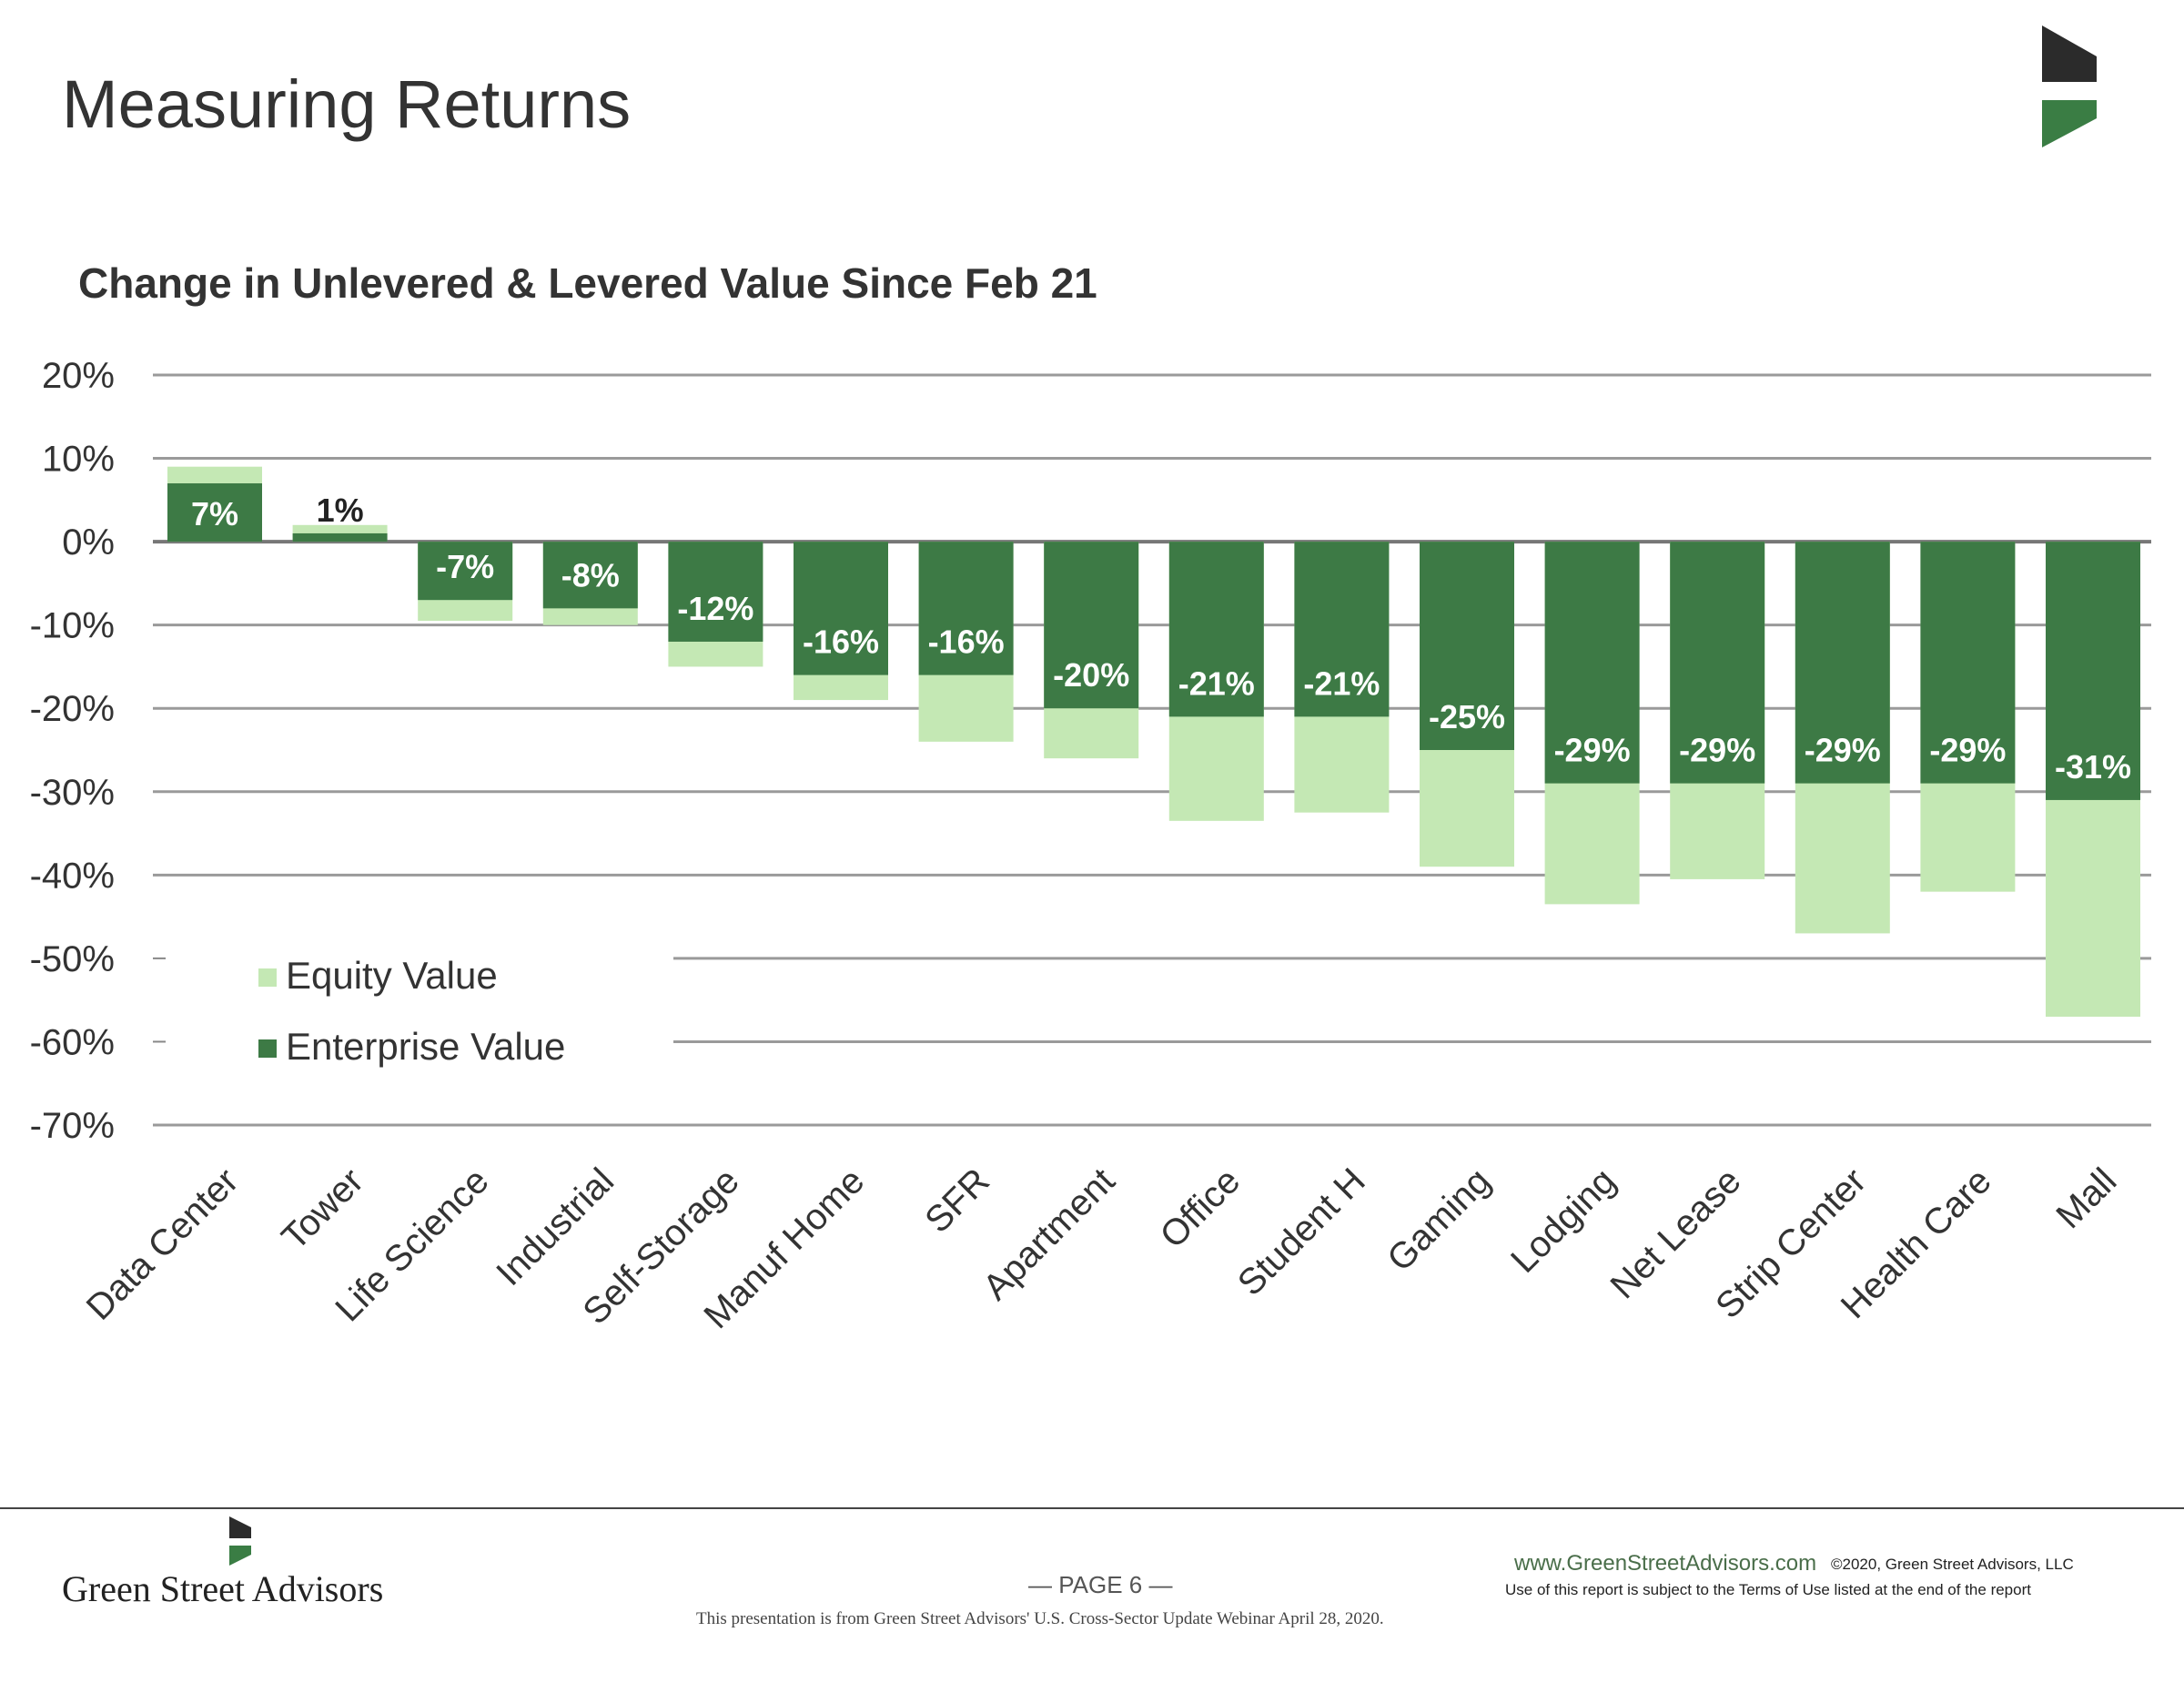 The image size is (2184, 1683). Describe the element at coordinates (223, 1588) in the screenshot. I see `company-name: Green Street Advisors` at that location.